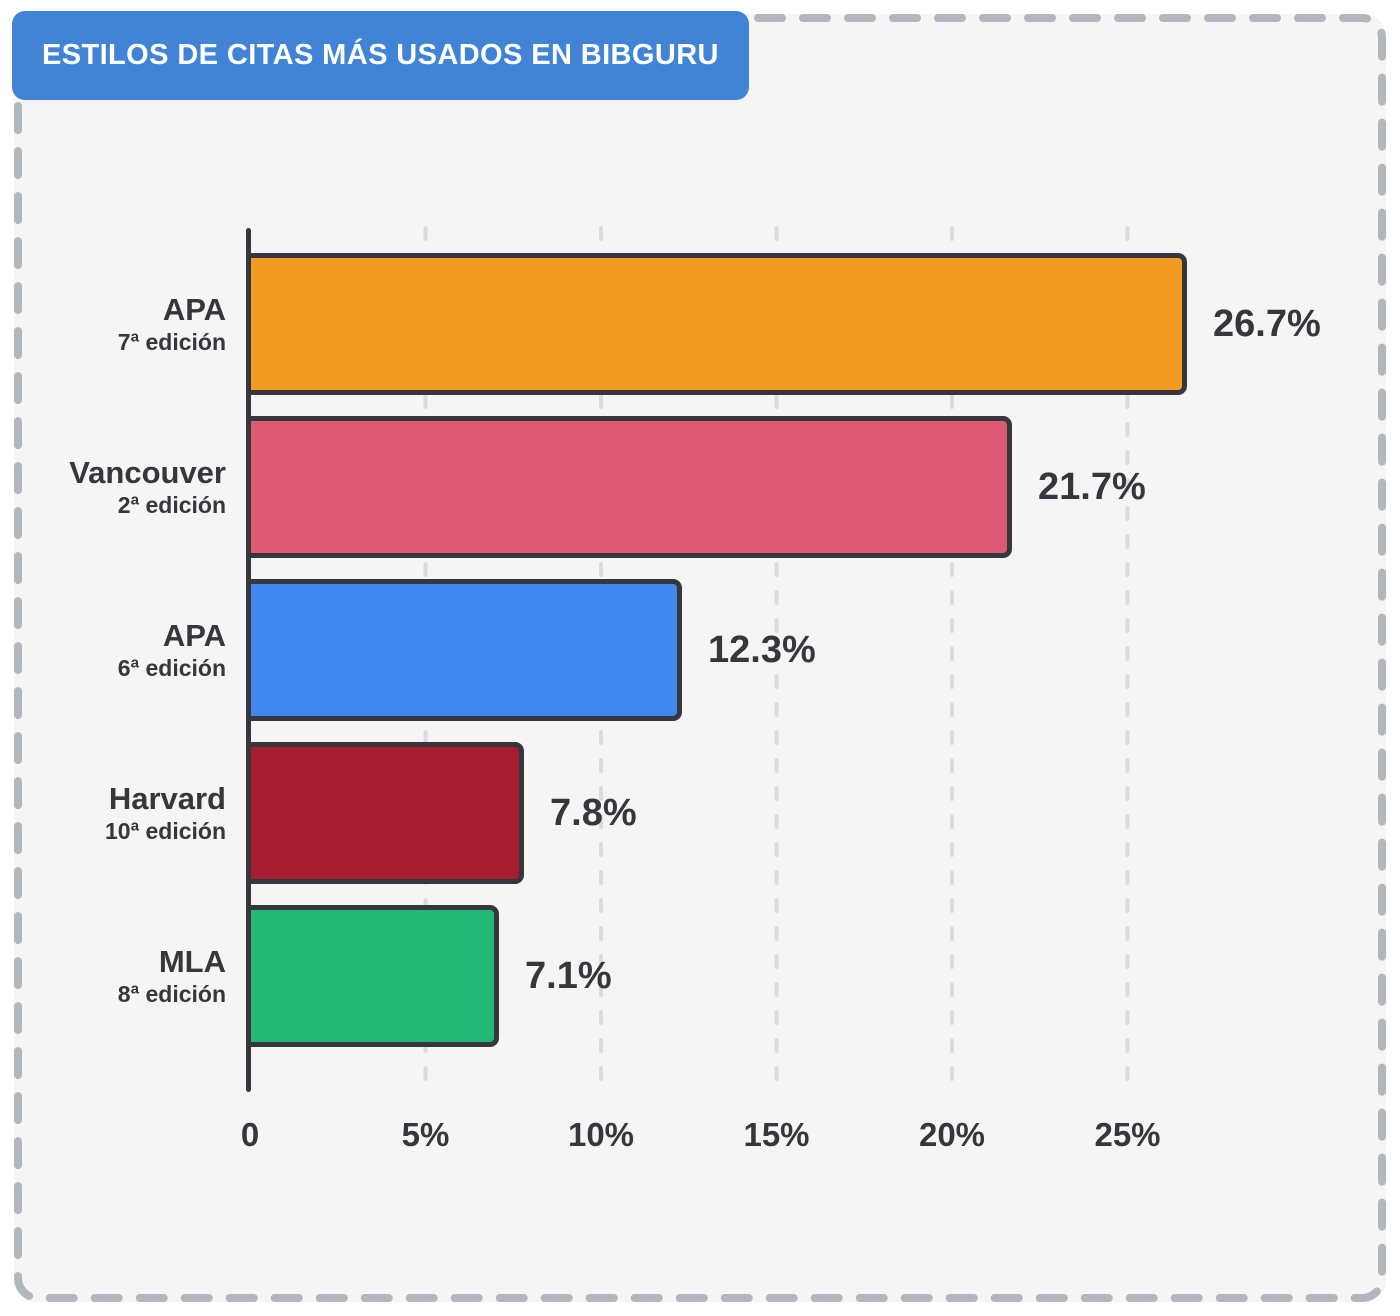  I want to click on category-name: Vancouver, so click(147, 473).